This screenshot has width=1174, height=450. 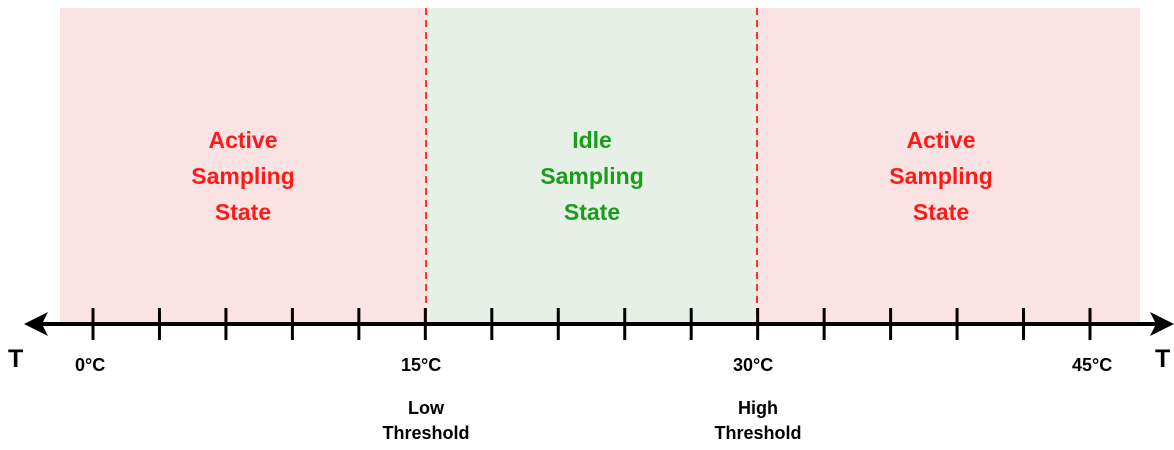 I want to click on low-threshold-label: Low Threshold, so click(x=426, y=420).